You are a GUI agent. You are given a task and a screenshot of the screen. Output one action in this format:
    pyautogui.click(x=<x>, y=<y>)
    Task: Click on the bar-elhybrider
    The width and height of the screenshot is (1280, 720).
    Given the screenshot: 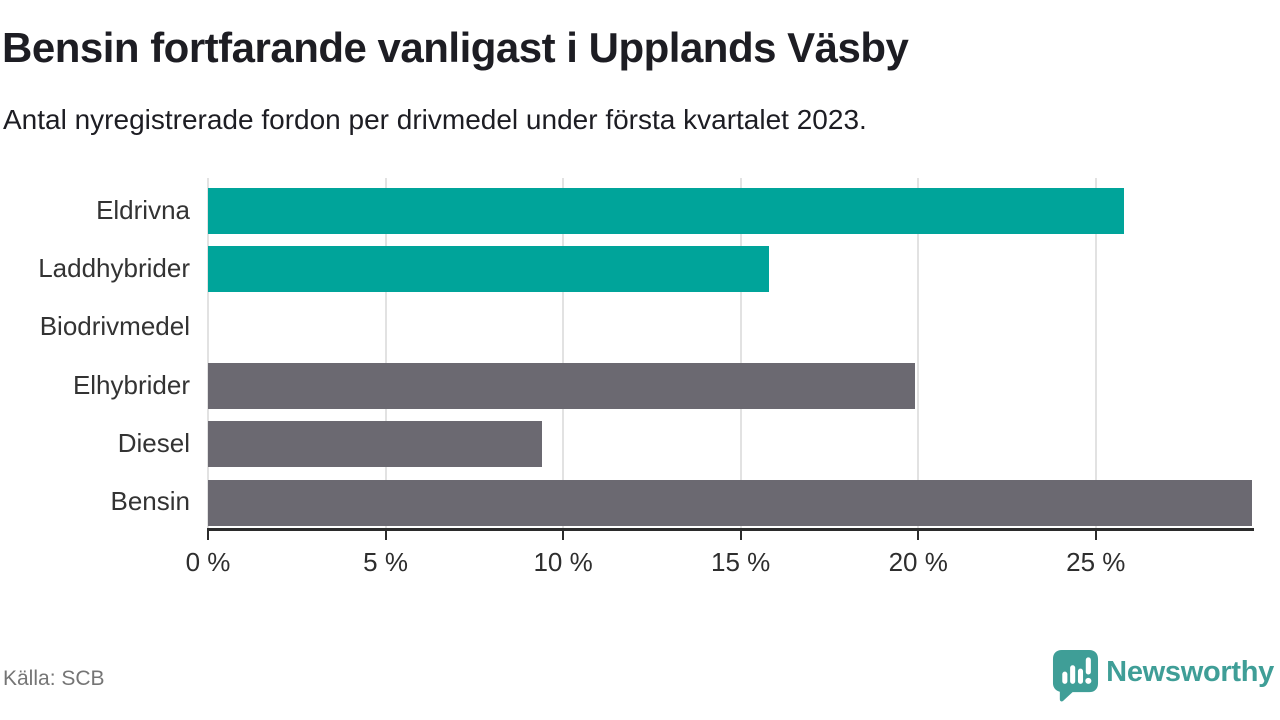 What is the action you would take?
    pyautogui.click(x=561, y=385)
    